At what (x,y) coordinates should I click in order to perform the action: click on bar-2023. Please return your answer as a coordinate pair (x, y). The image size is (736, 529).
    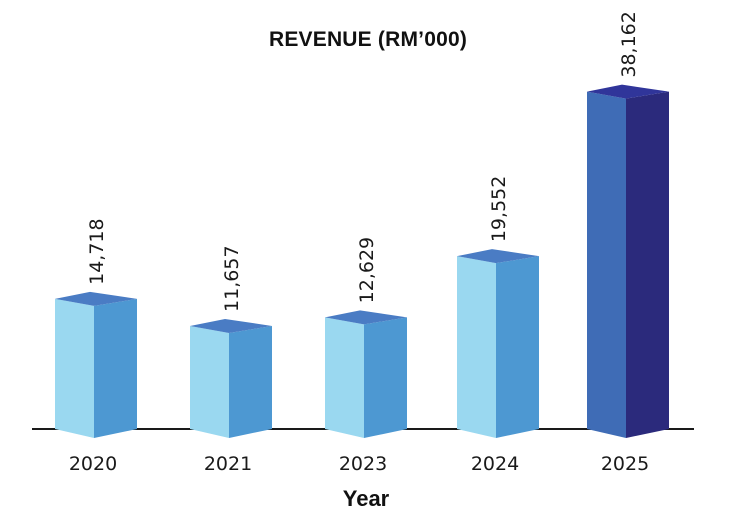
    Looking at the image, I should click on (366, 374).